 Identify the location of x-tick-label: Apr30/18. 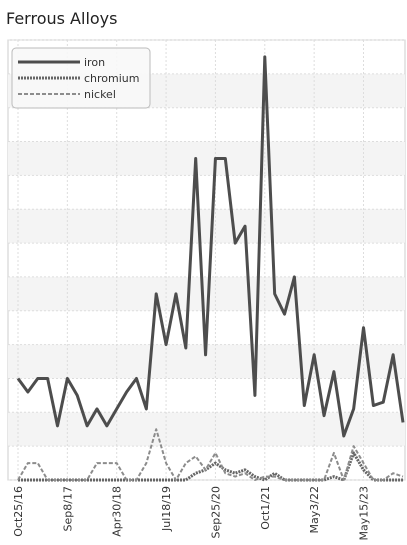
(117, 511).